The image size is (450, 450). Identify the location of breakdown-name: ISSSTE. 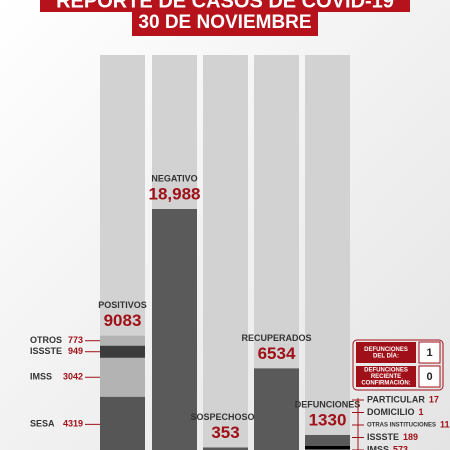
(383, 437).